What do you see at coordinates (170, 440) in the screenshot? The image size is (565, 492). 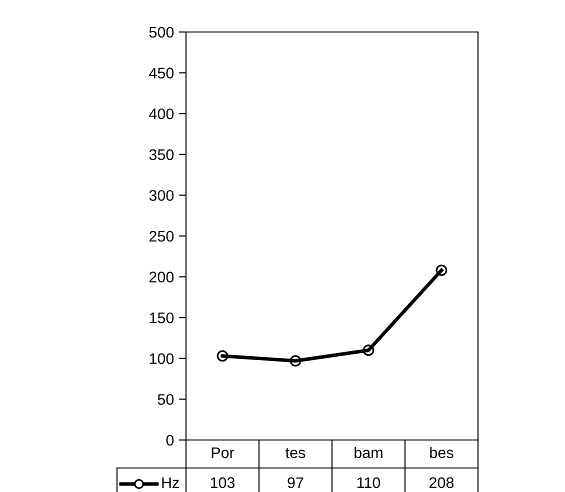 I see `y-tick-label: 0` at bounding box center [170, 440].